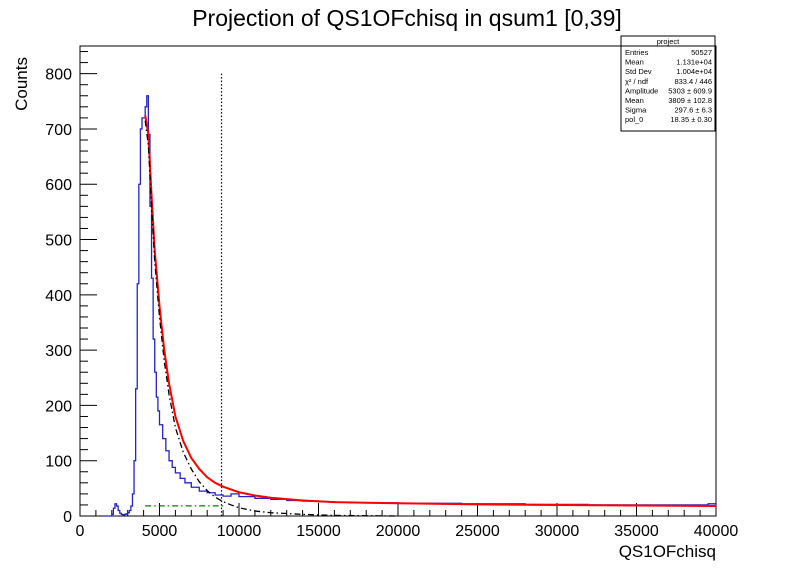 This screenshot has width=798, height=575. I want to click on y-tick-label: 300, so click(58, 351).